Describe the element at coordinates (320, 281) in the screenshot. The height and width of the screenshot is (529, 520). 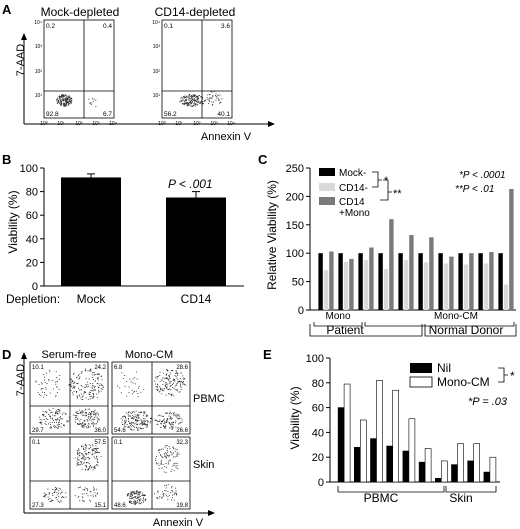
I see `bar-mock` at that location.